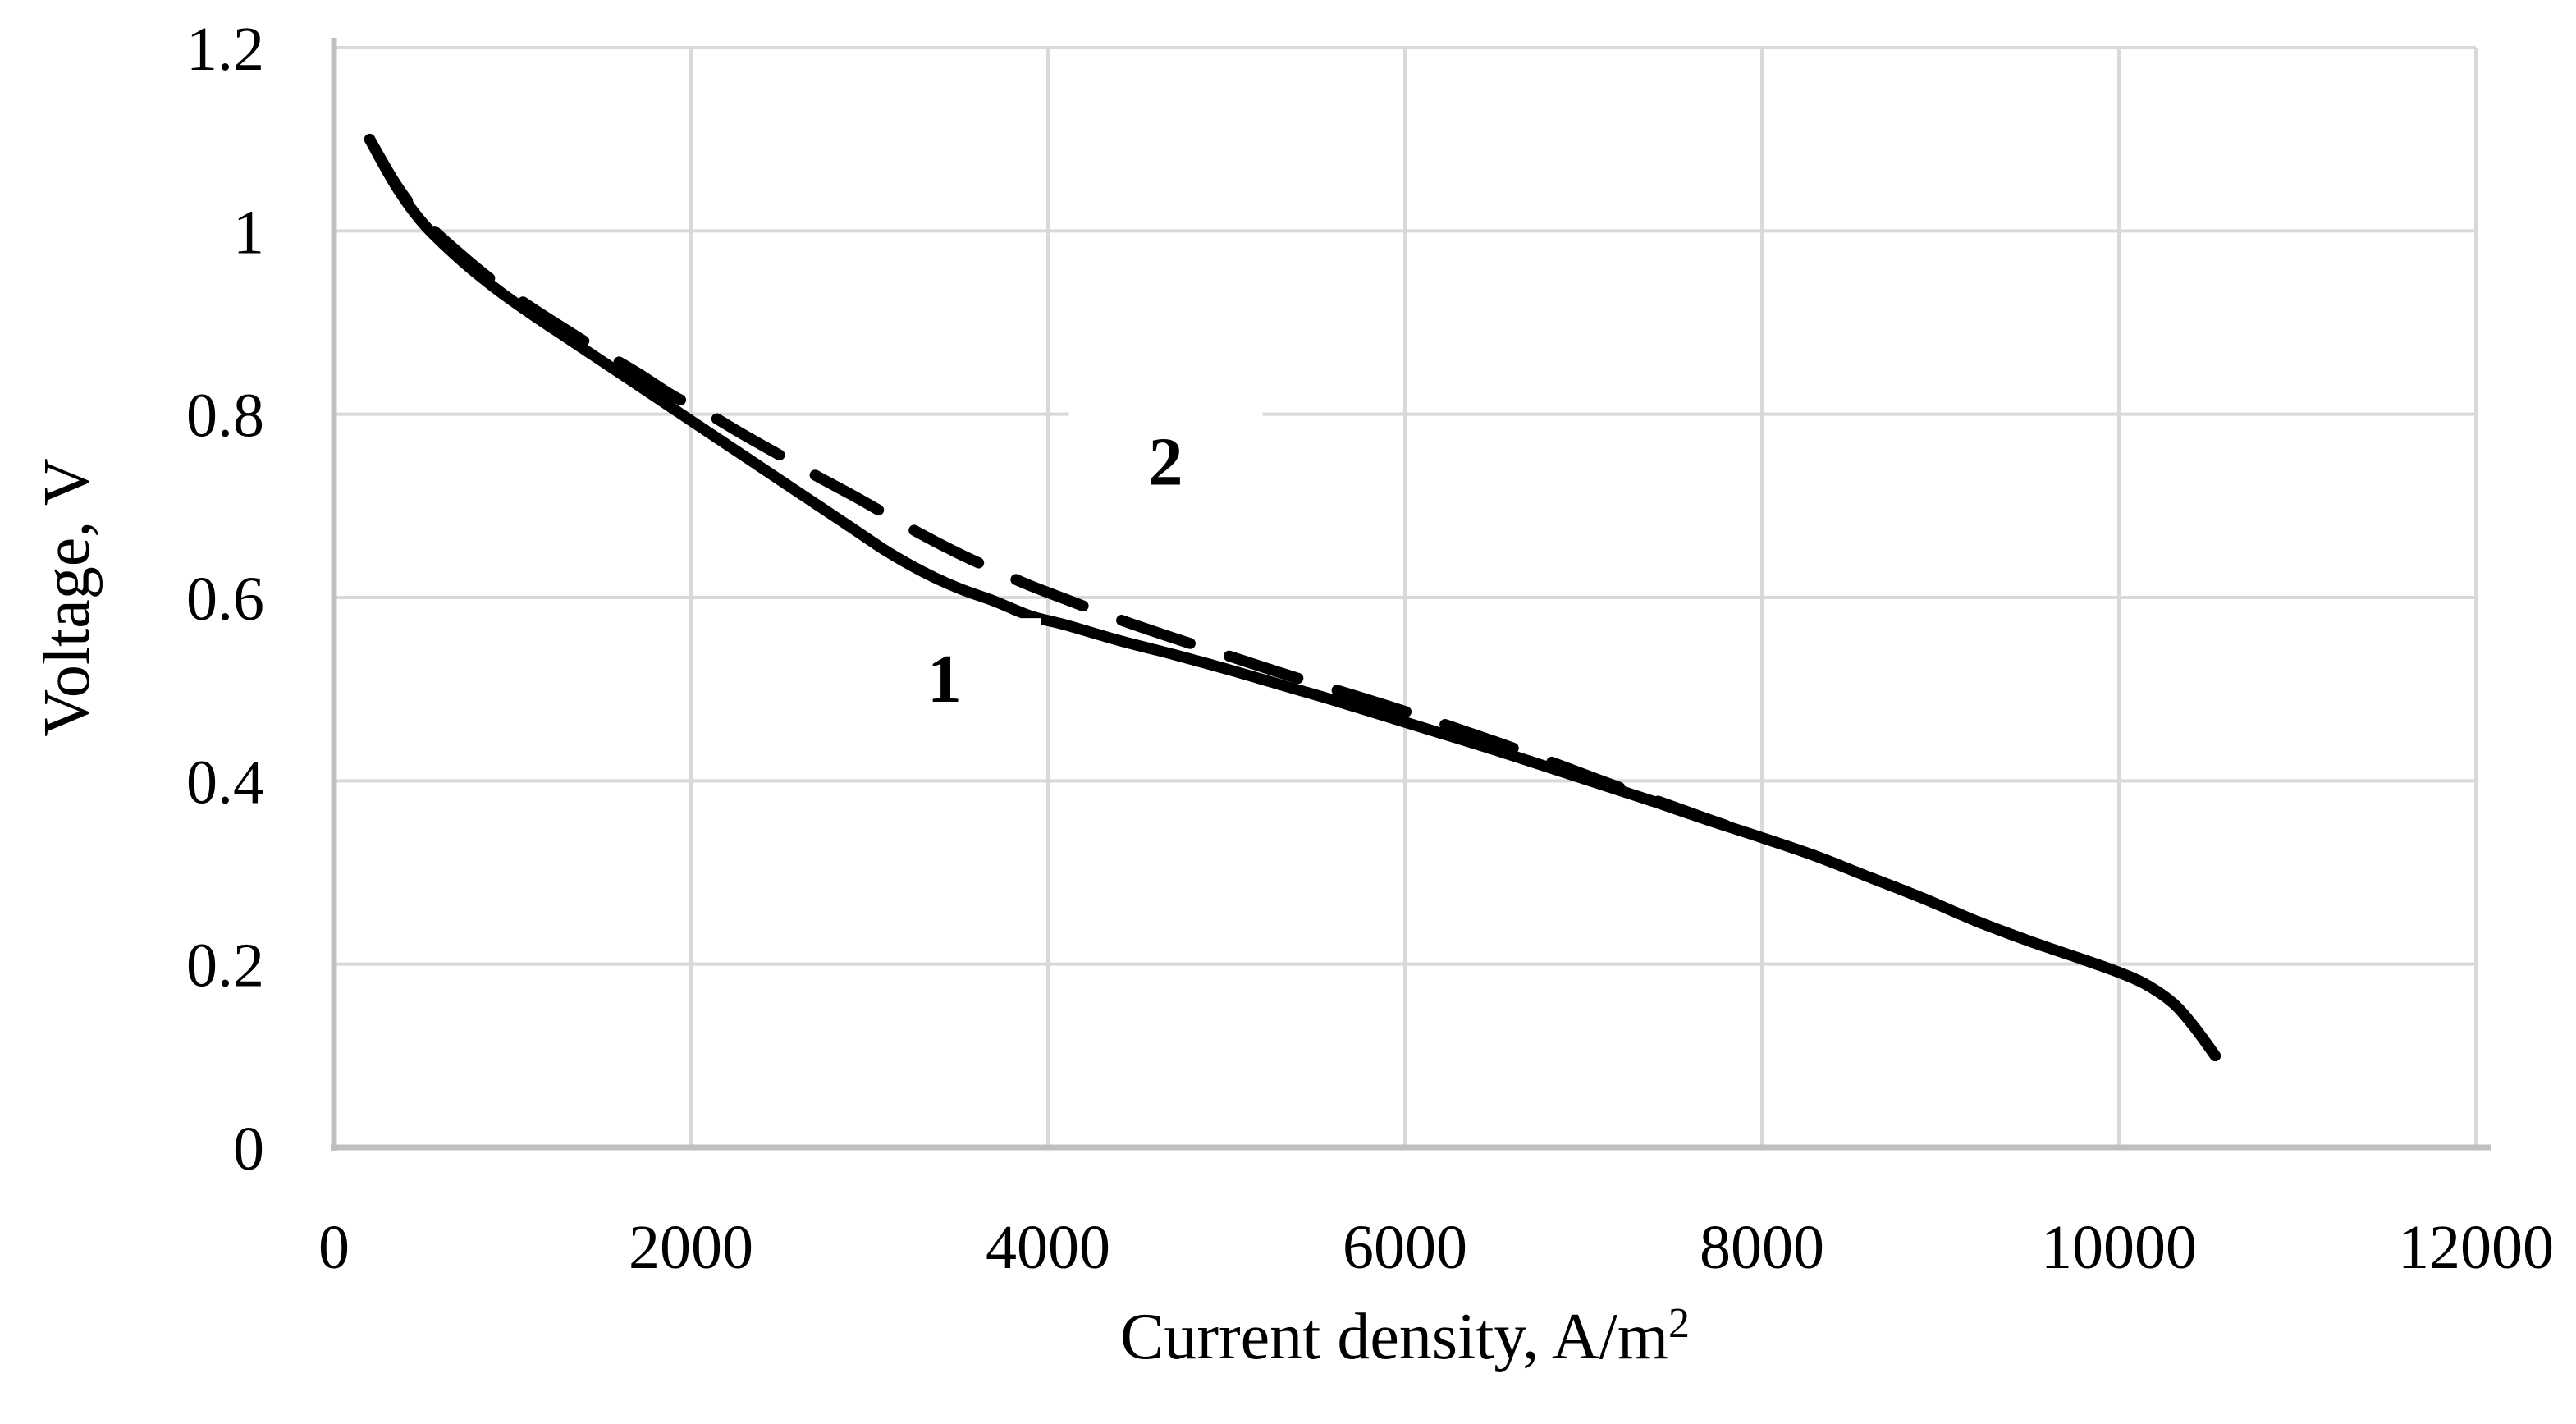 Image resolution: width=2576 pixels, height=1424 pixels. I want to click on x-tick-label-6000: 6000, so click(1405, 1247).